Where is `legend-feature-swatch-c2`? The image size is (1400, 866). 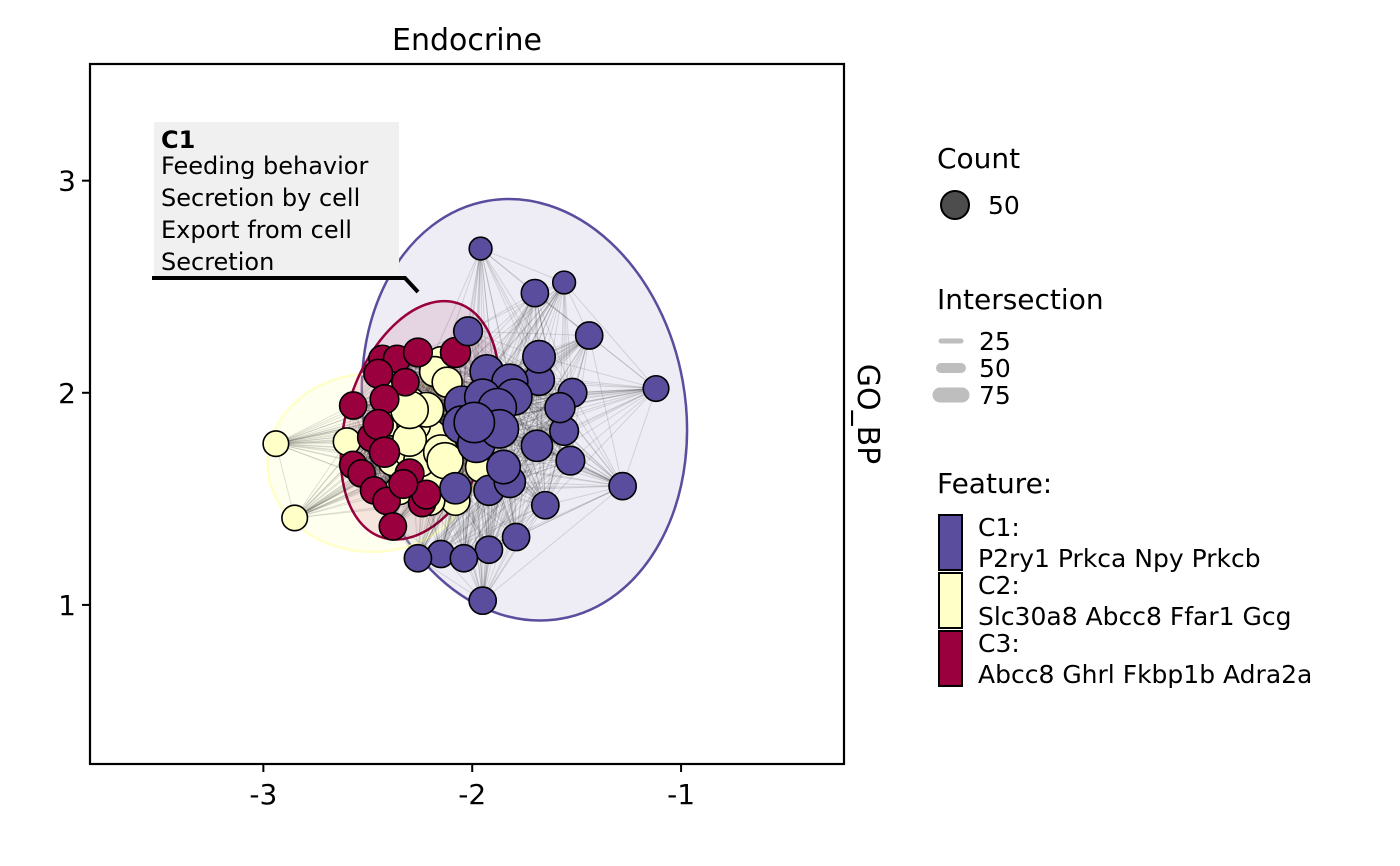 legend-feature-swatch-c2 is located at coordinates (950, 600).